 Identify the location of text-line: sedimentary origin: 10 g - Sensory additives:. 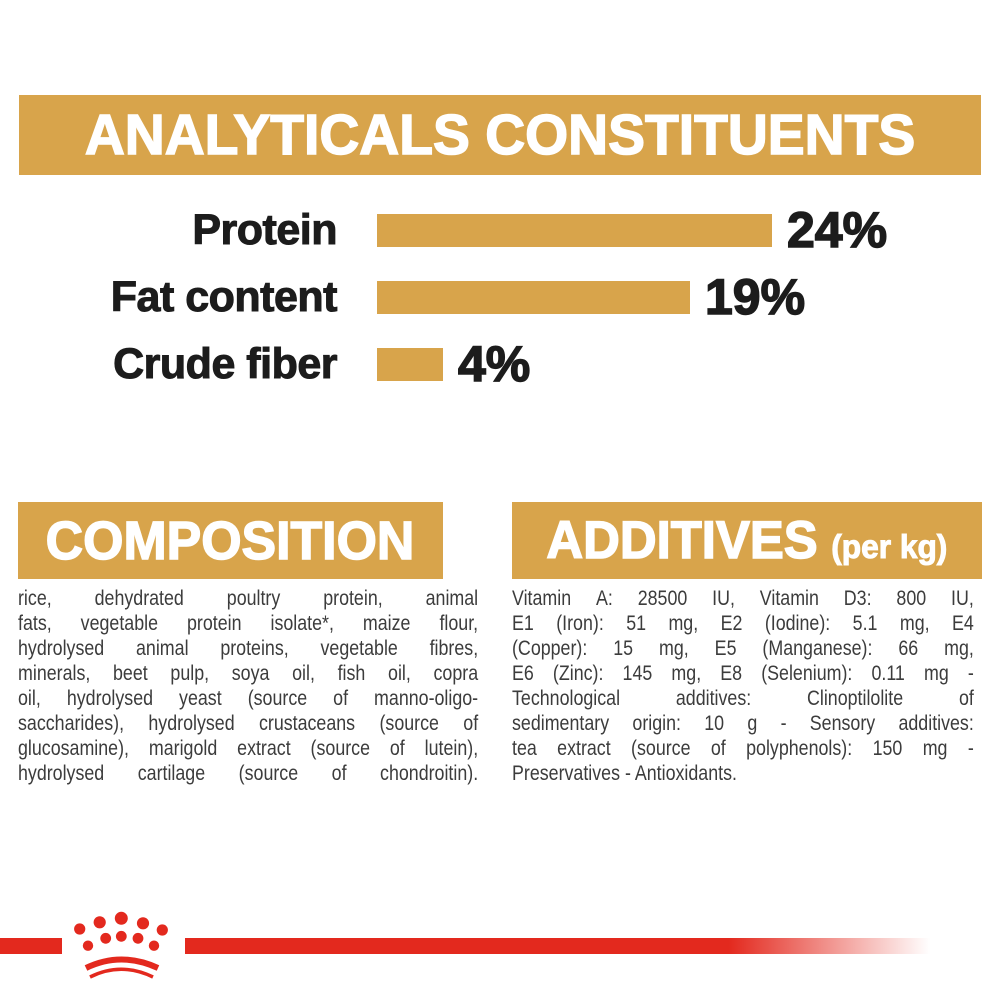
(743, 723).